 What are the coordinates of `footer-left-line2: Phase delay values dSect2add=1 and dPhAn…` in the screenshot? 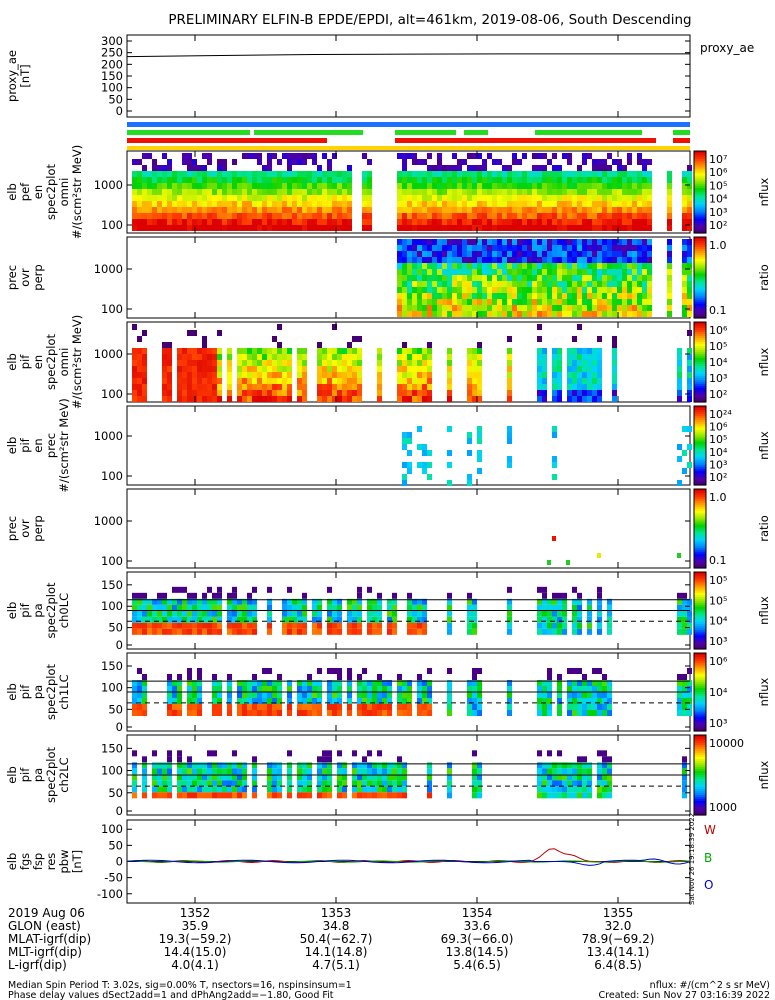 It's located at (171, 995).